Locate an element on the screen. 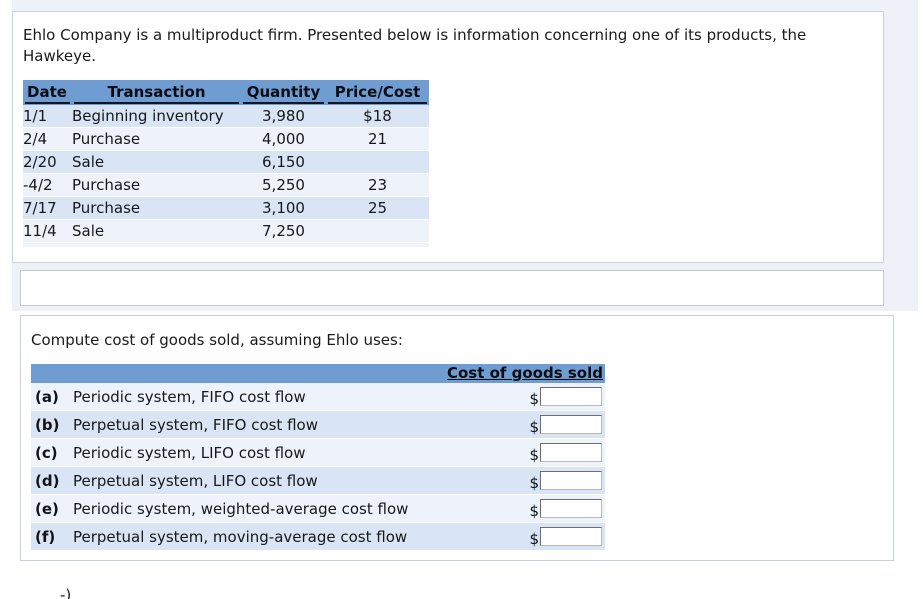 The image size is (923, 599). cogs-row-d: (d) Perpetual system, LIFO cost flow $ is located at coordinates (318, 481).